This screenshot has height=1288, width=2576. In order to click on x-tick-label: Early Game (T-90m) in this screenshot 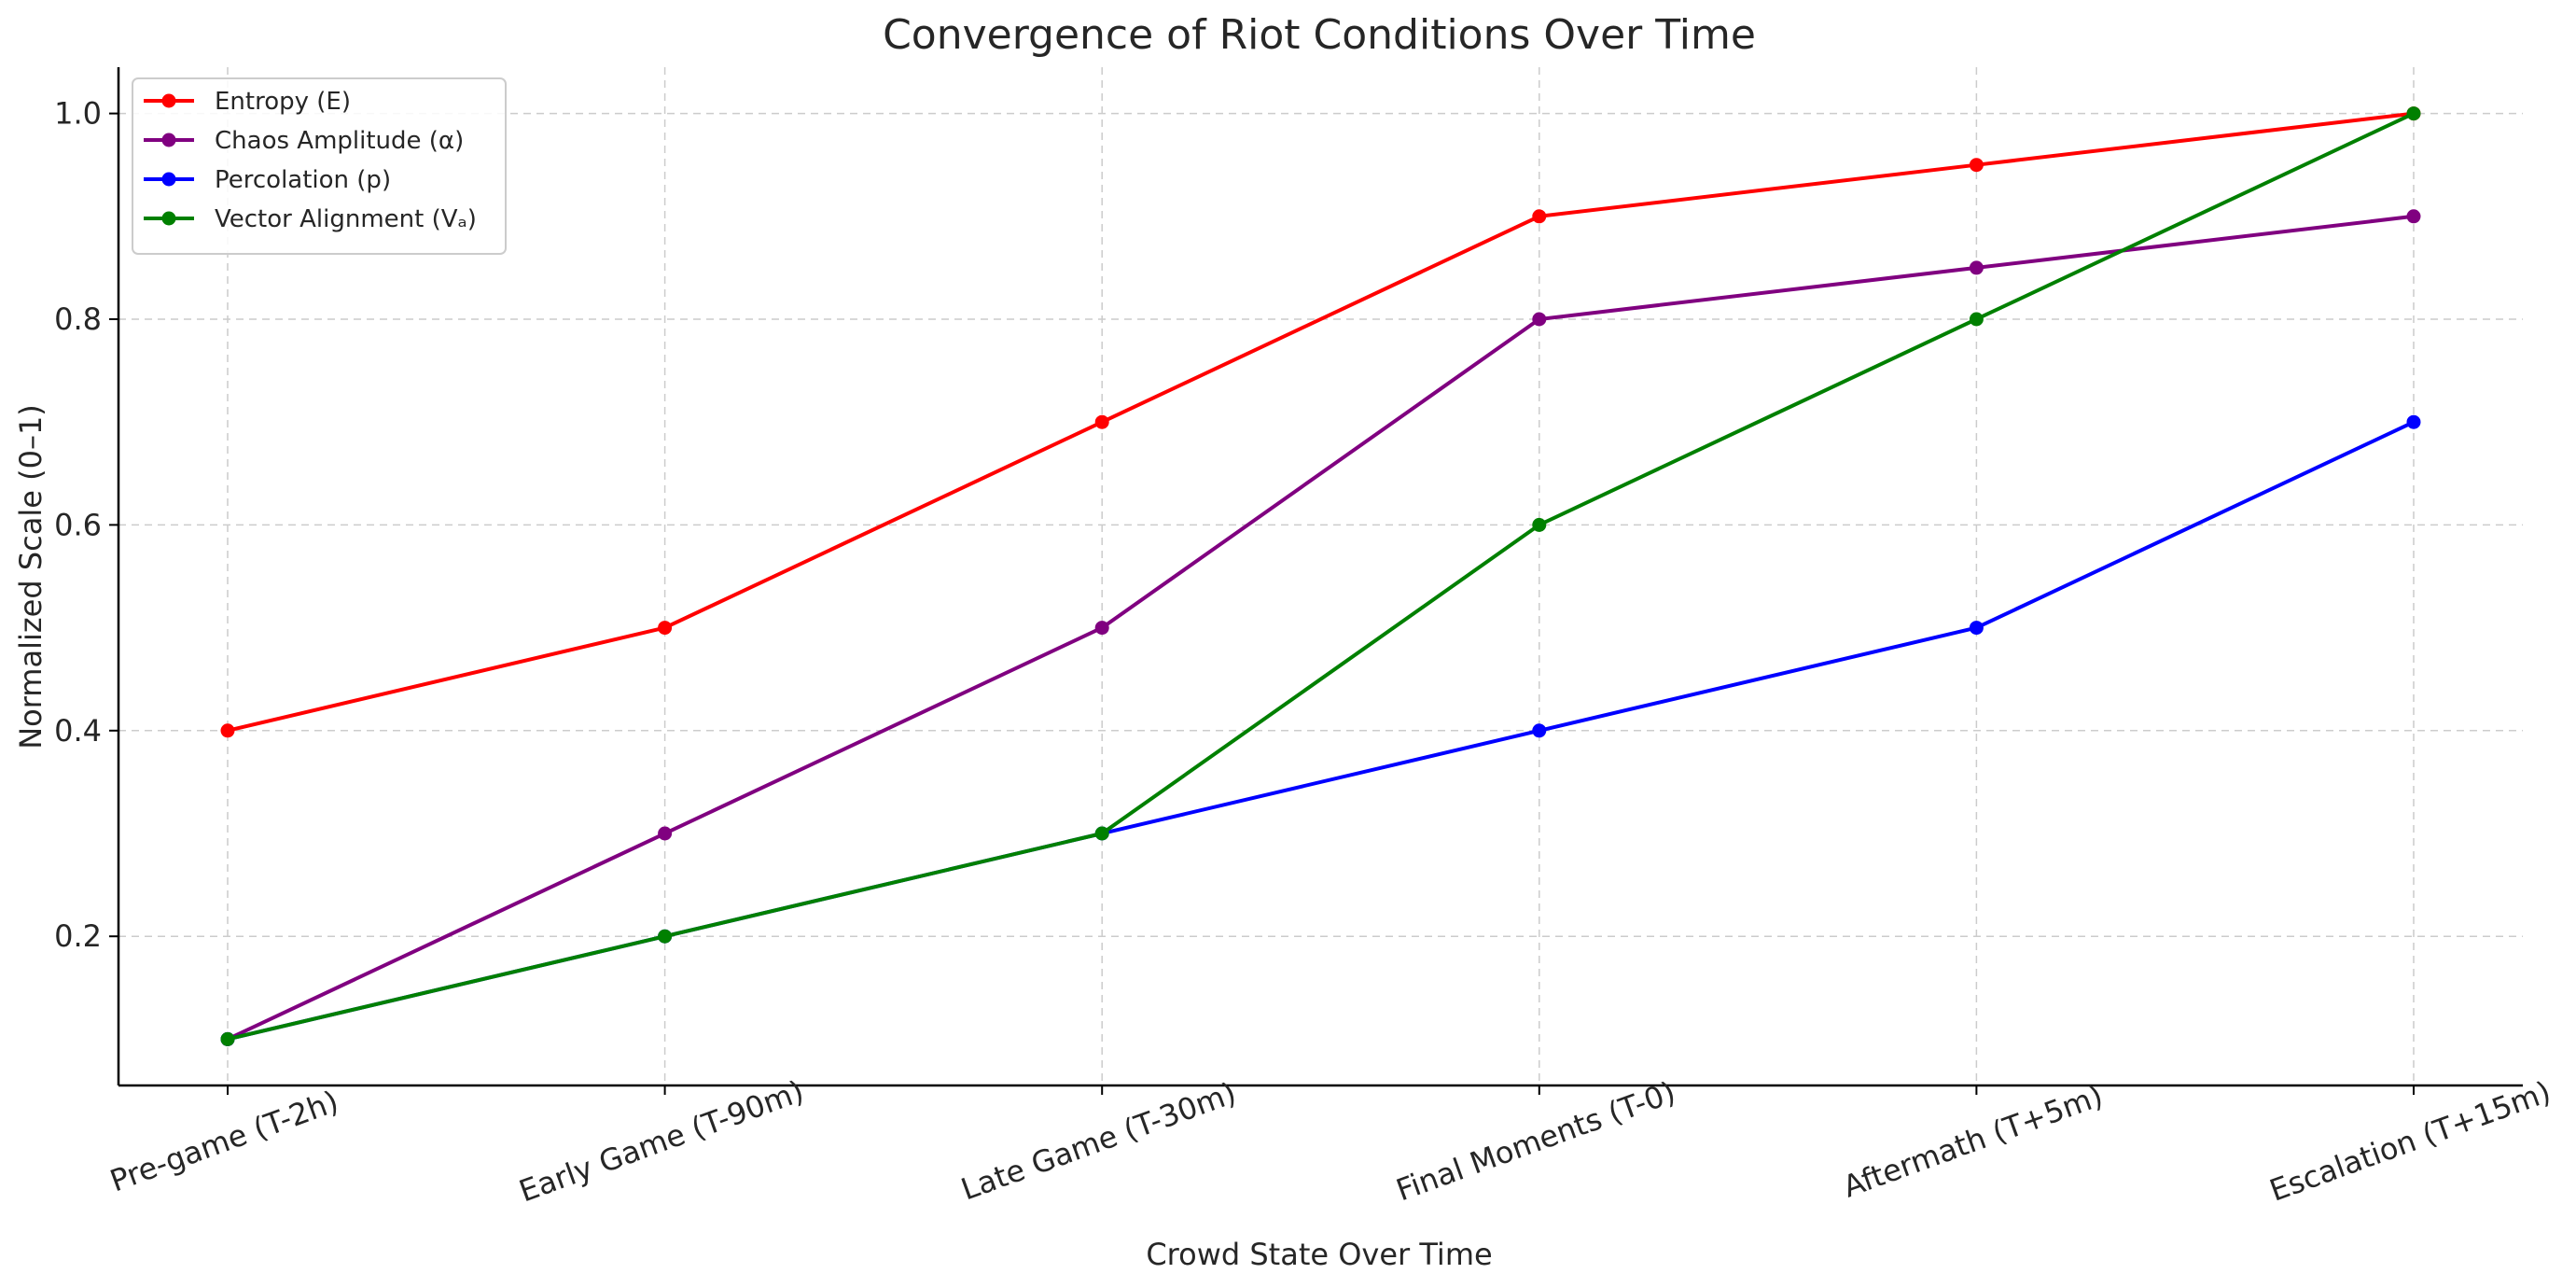, I will do `click(661, 1141)`.